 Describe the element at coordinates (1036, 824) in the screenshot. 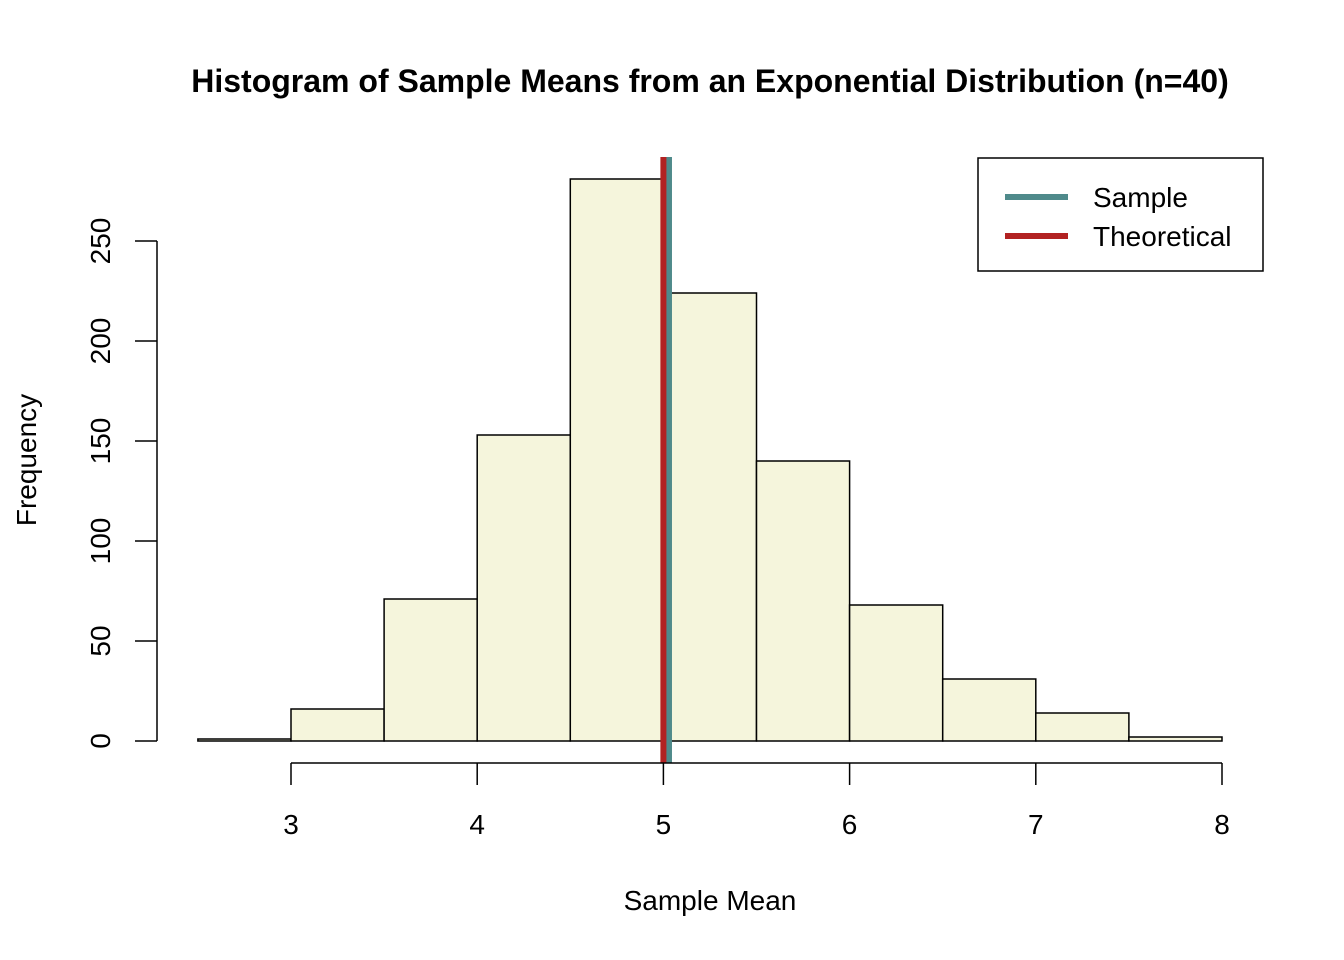

I see `x-tick-label: 7` at that location.